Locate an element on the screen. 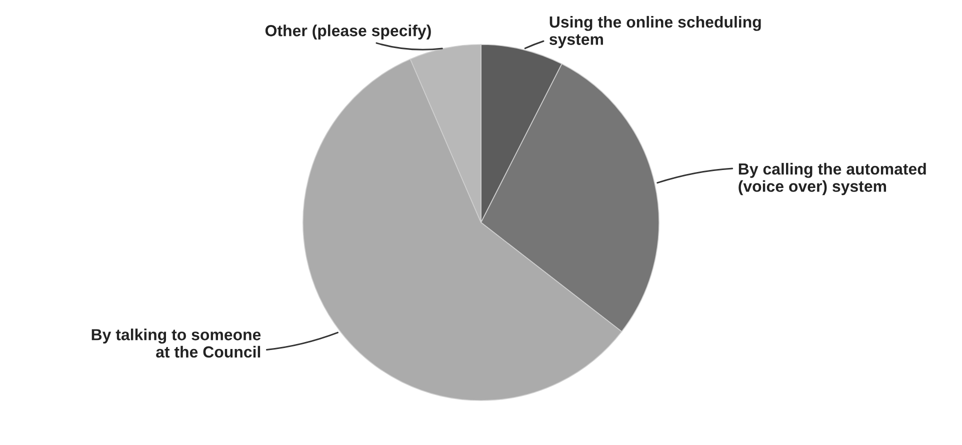  slice-label: By calling the automated (voice over) system is located at coordinates (832, 179).